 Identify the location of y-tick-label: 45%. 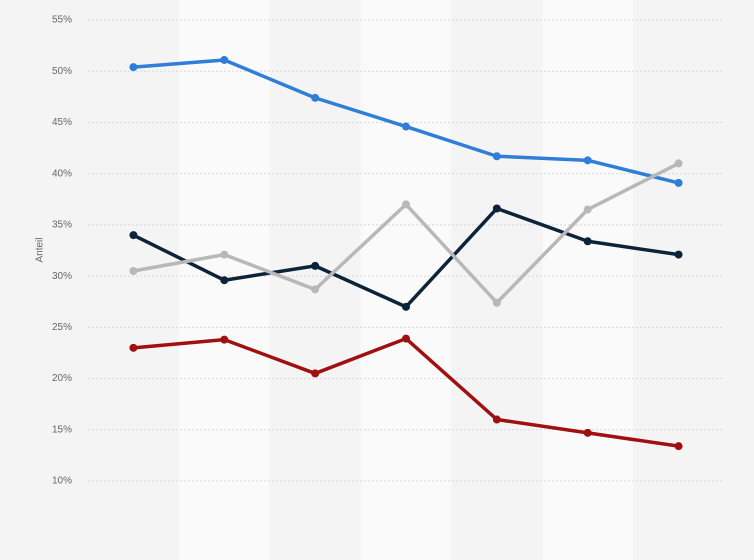
(62, 122).